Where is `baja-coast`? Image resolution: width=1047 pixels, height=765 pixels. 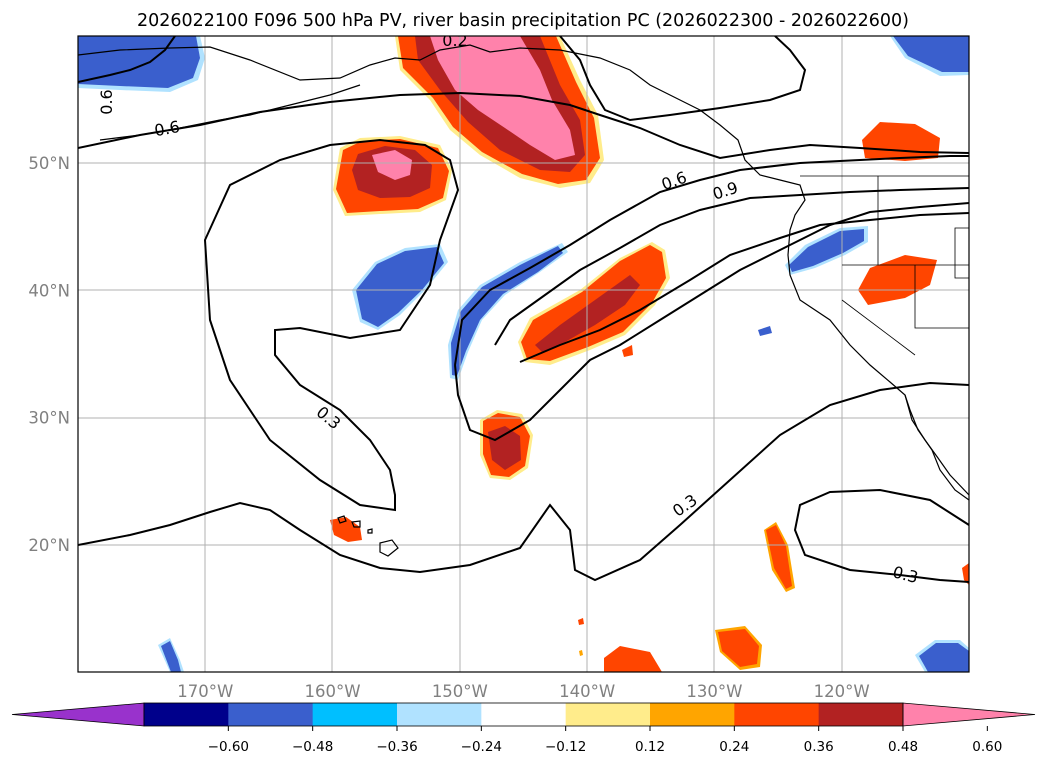
baja-coast is located at coordinates (936, 447).